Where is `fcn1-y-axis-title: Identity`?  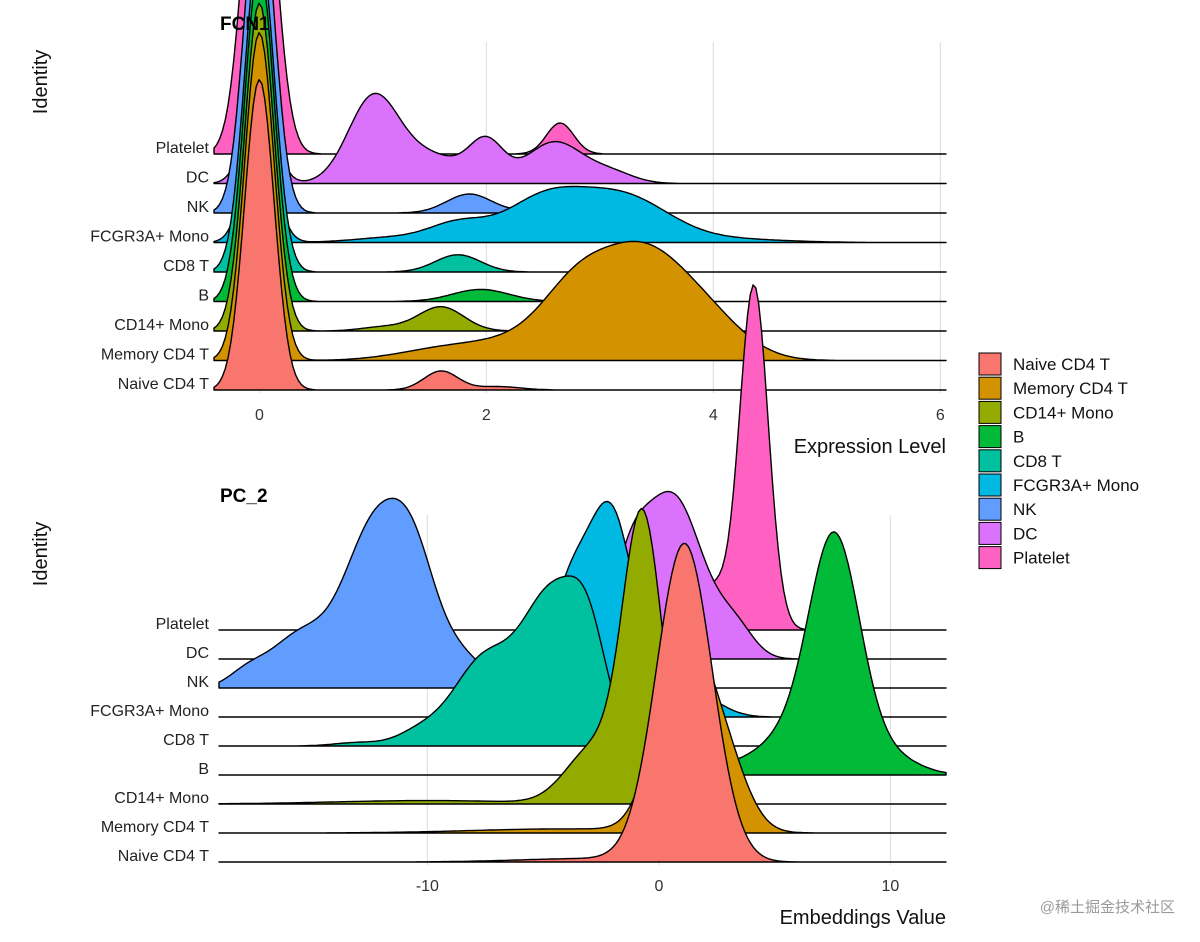
fcn1-y-axis-title: Identity is located at coordinates (41, 82).